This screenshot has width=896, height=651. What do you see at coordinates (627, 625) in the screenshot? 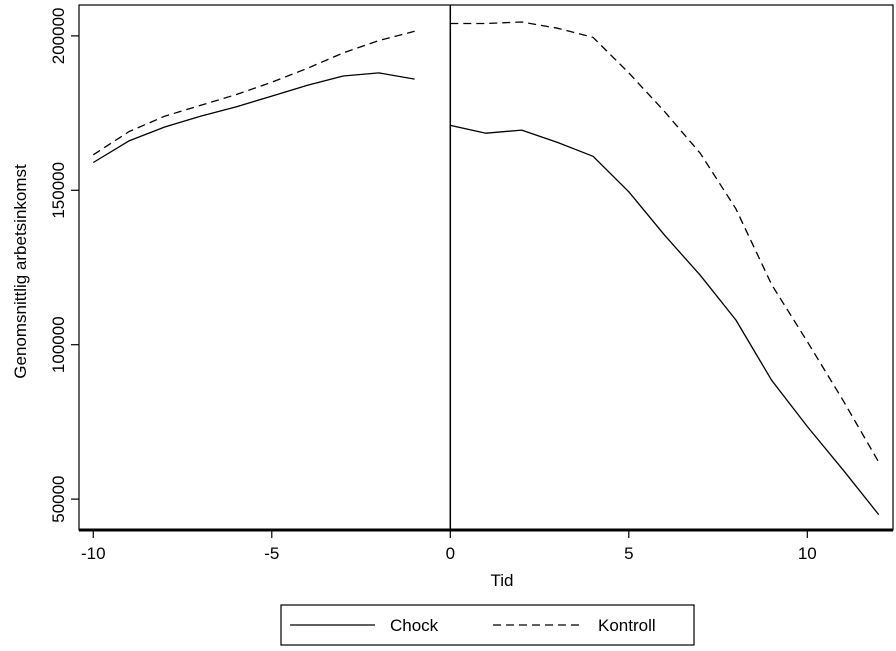
I see `legend-label-kontroll: Kontroll` at bounding box center [627, 625].